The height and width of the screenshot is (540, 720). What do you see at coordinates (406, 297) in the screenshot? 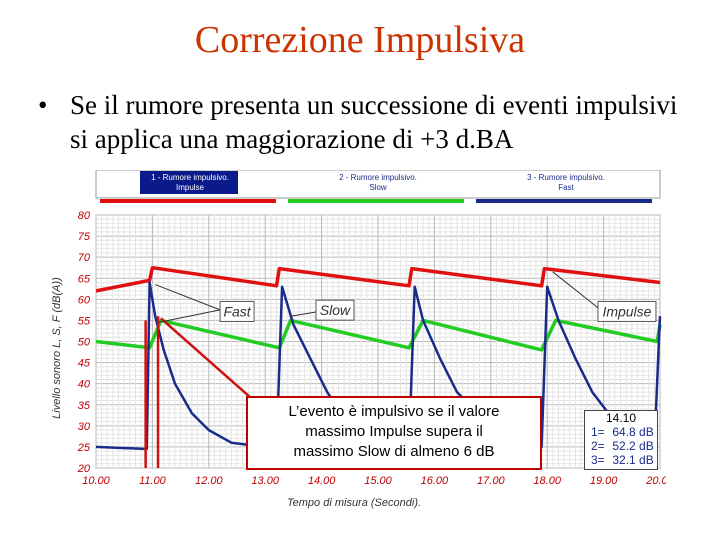
I see `annotations: Fast Slow Impulse` at bounding box center [406, 297].